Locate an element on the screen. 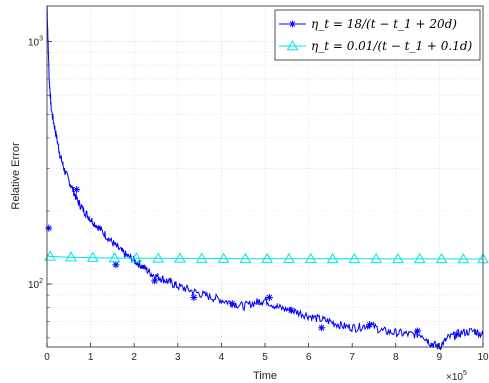 The height and width of the screenshot is (383, 489). x-tick-label-9: 9 is located at coordinates (440, 357).